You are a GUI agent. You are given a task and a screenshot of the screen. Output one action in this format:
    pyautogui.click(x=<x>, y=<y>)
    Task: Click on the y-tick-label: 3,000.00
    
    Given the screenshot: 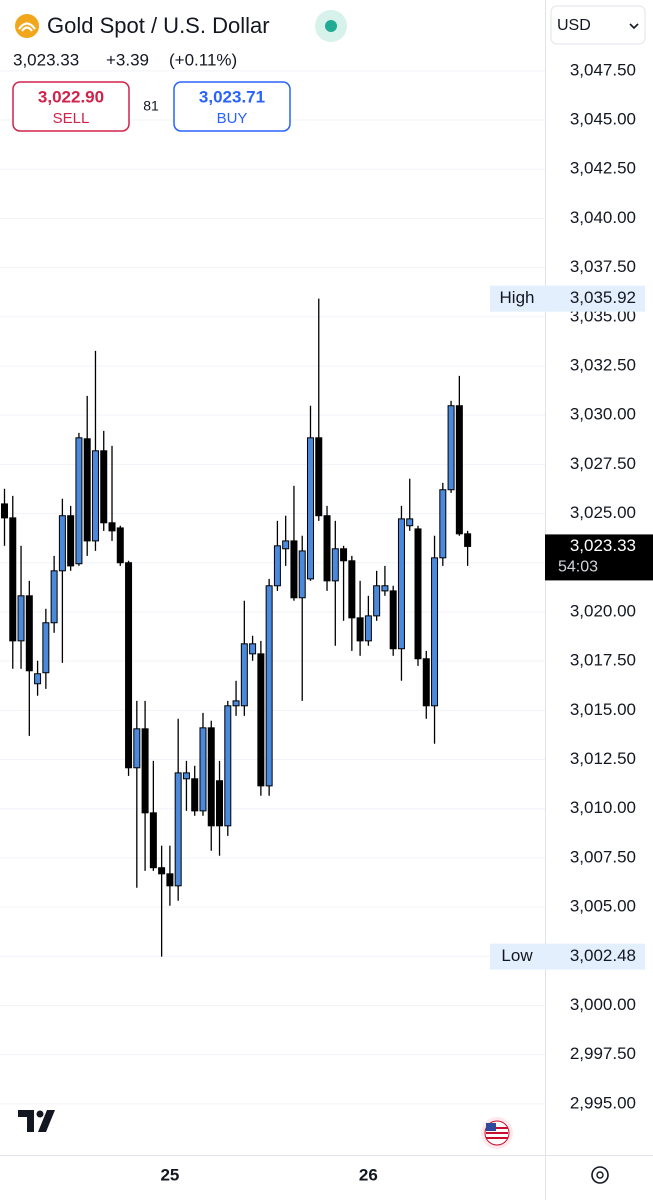 What is the action you would take?
    pyautogui.click(x=603, y=1004)
    